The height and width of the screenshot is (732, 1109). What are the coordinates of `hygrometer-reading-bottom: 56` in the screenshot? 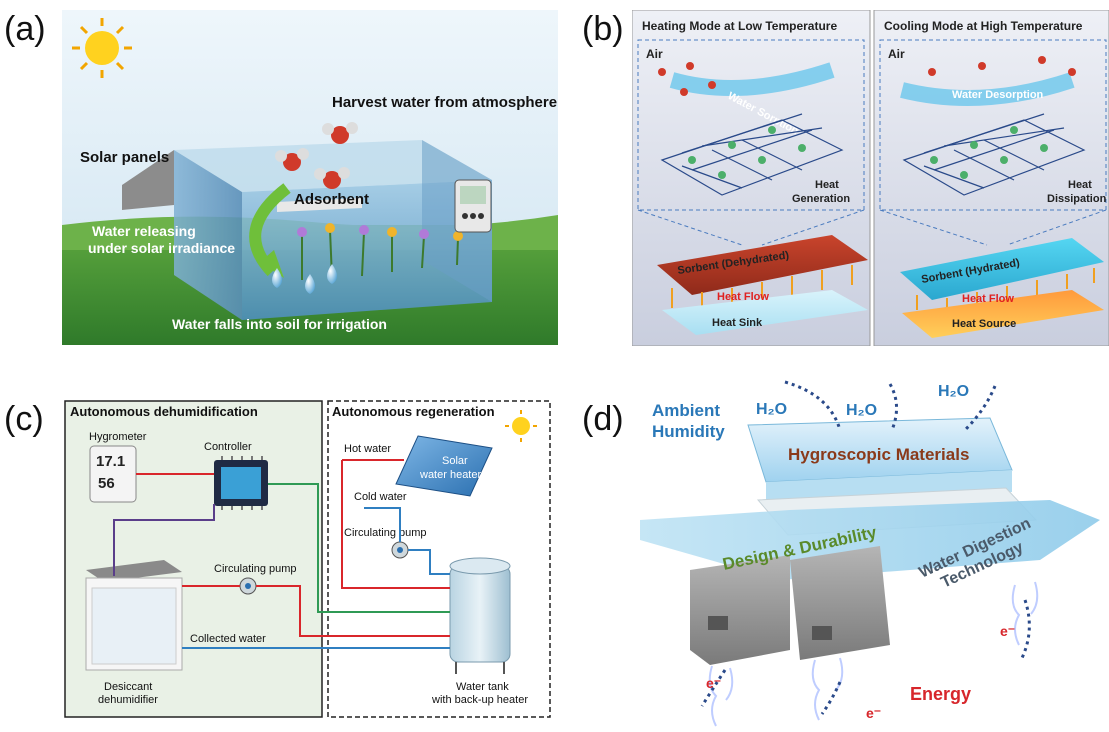 It's located at (106, 483).